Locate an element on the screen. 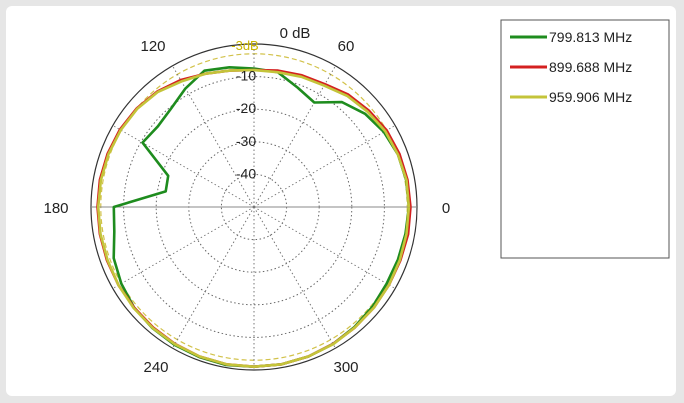 Image resolution: width=684 pixels, height=403 pixels. angle-tick-label: 60 is located at coordinates (346, 46).